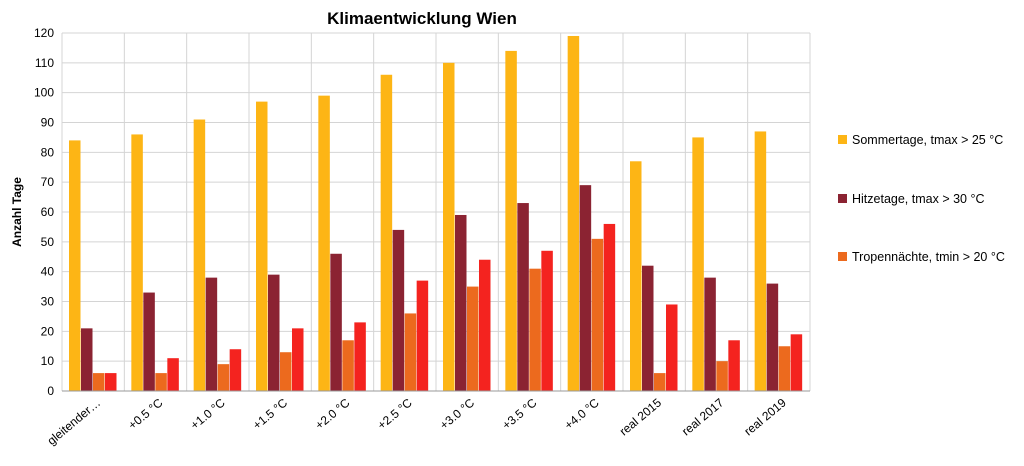 The width and height of the screenshot is (1024, 466). I want to click on x-tick-label: +1.0 °C, so click(208, 413).